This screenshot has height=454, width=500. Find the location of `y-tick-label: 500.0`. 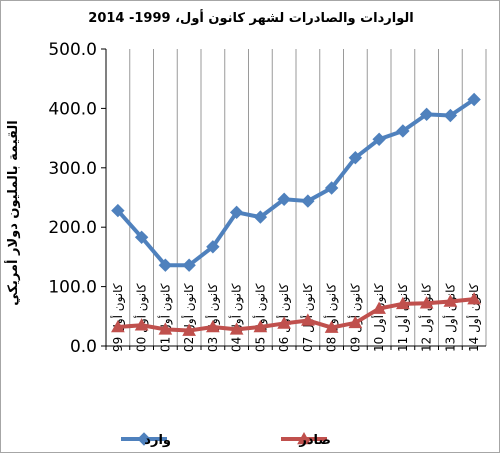

y-tick-label: 500.0 is located at coordinates (72, 50).